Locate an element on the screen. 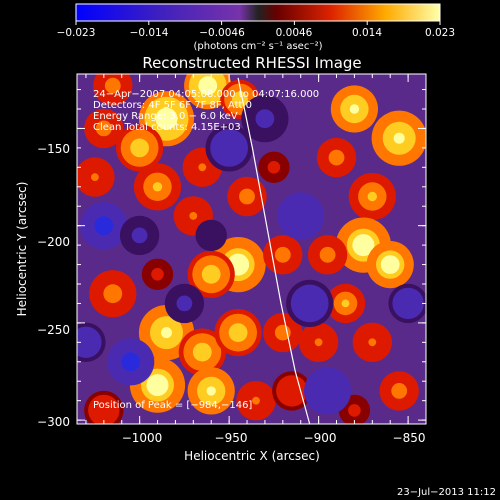  y-tick-label: −300 is located at coordinates (53, 422).